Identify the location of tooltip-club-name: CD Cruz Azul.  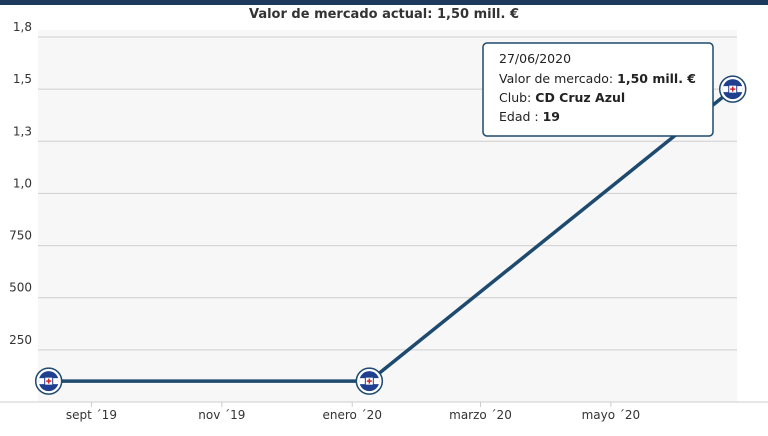
(580, 97).